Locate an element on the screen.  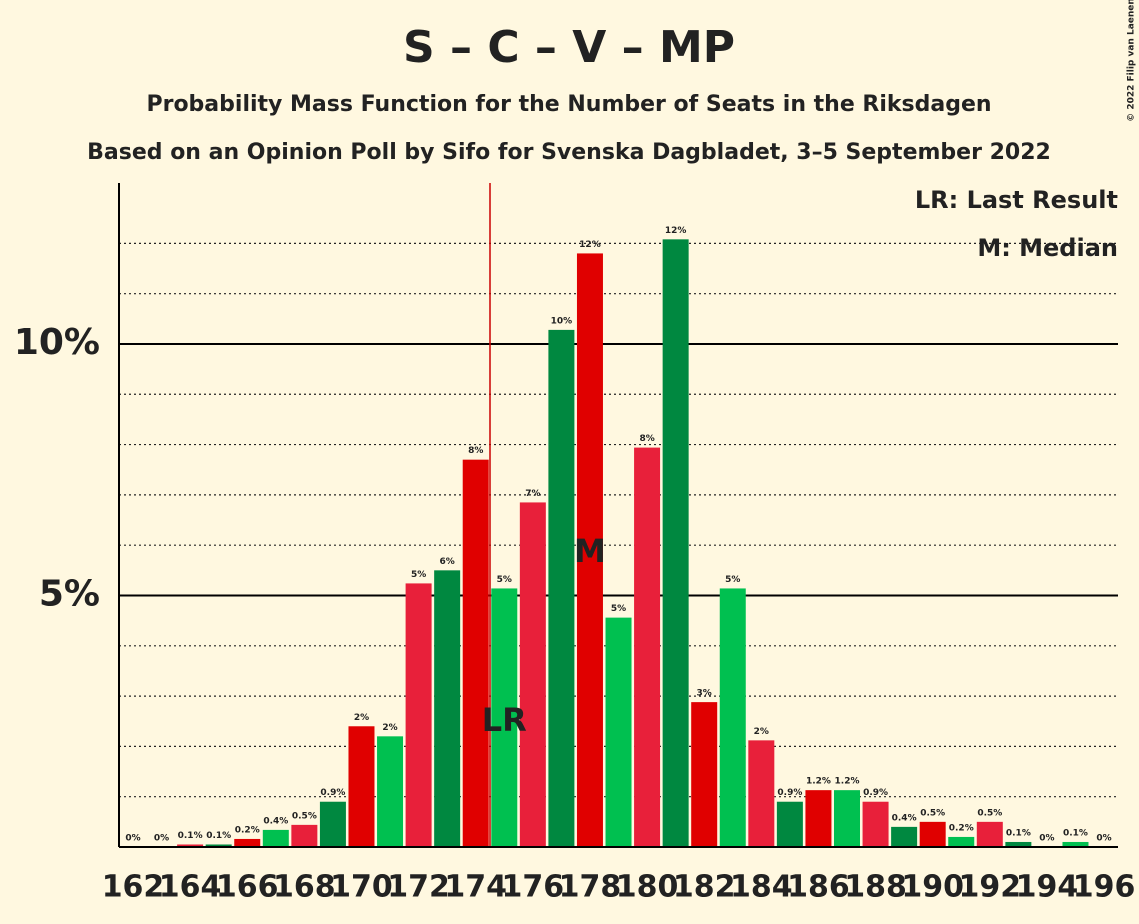
x-tick-label: 184 is located at coordinates (761, 887).